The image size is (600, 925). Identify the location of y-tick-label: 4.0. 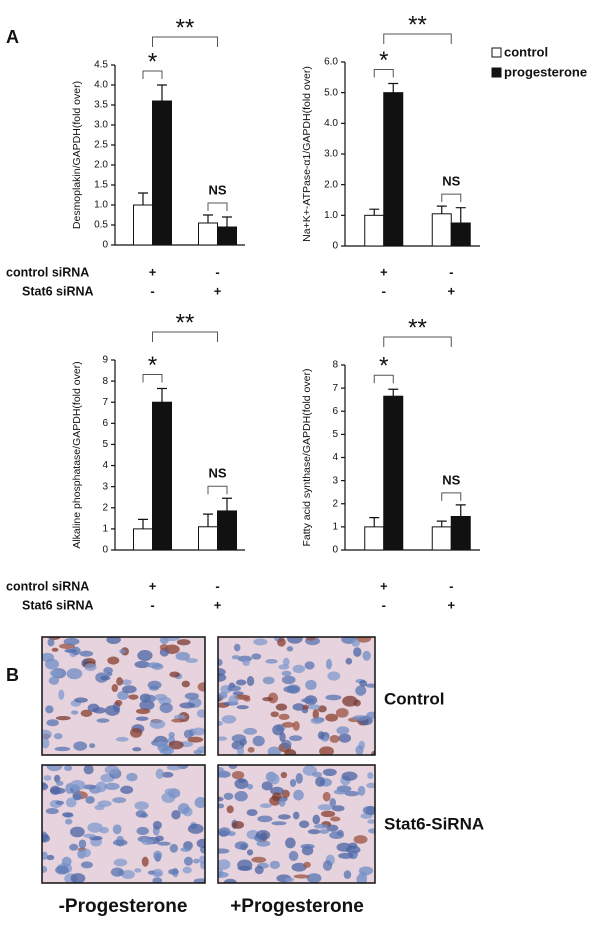
(331, 123).